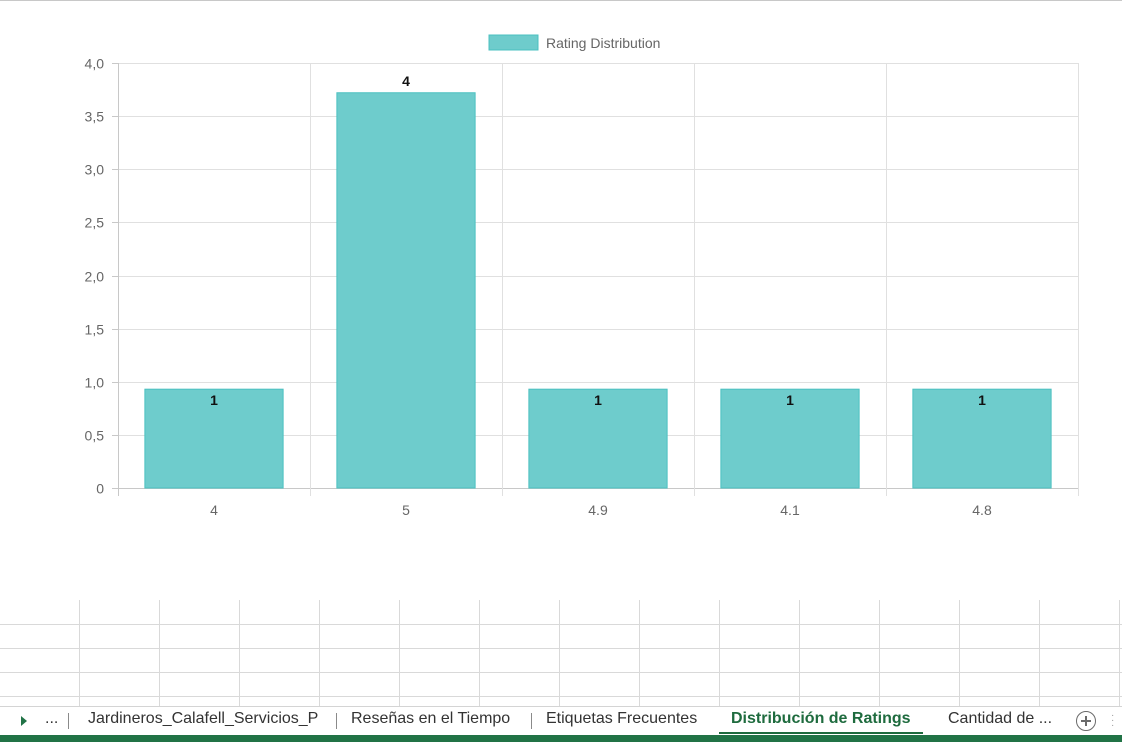 The image size is (1122, 742). Describe the element at coordinates (95, 170) in the screenshot. I see `y-tick-label: 3,0` at that location.